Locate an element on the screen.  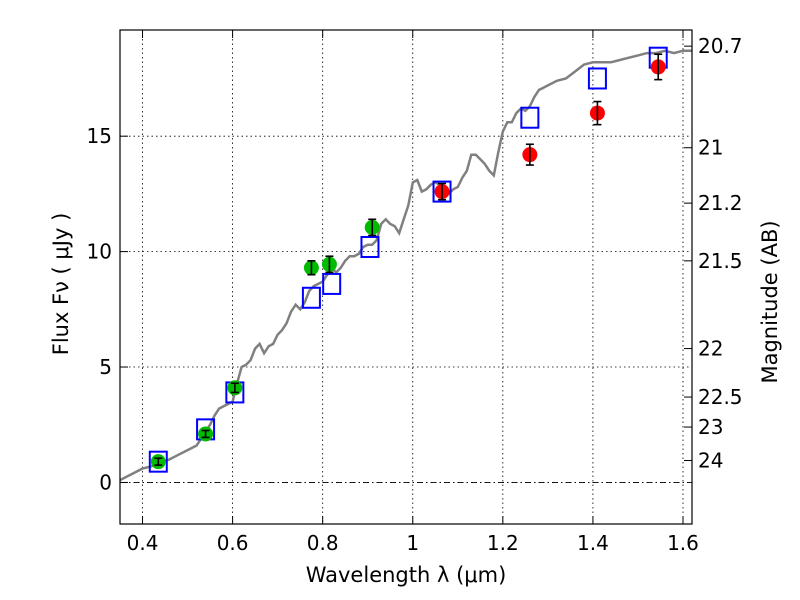
y-axis-right-label: Magnitude (AB) is located at coordinates (770, 301).